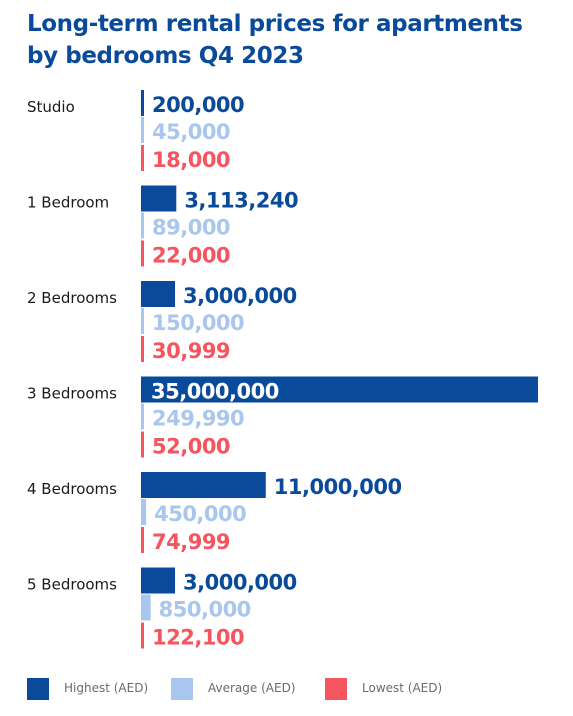  Describe the element at coordinates (51, 107) in the screenshot. I see `category-label: Studio` at that location.